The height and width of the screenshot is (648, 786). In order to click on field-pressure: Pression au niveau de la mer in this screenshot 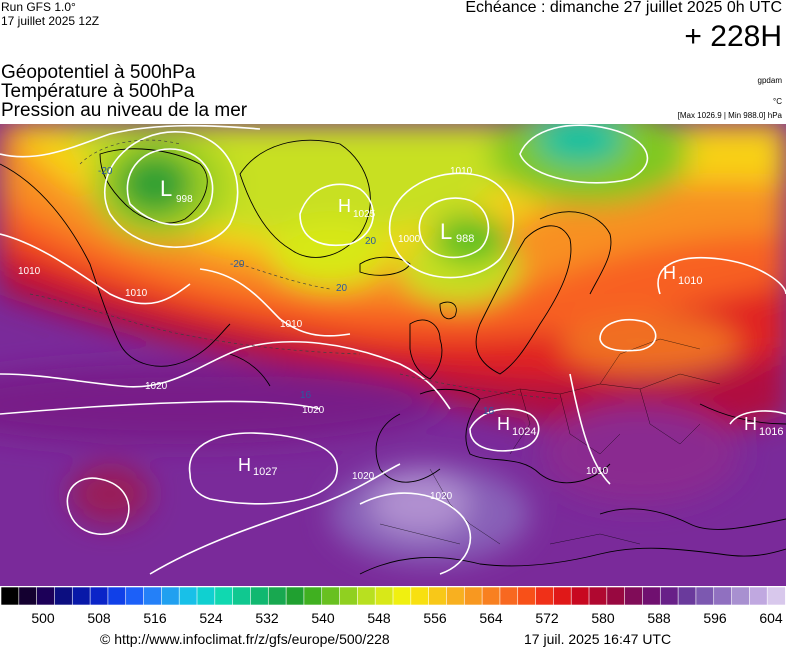, I will do `click(124, 110)`.